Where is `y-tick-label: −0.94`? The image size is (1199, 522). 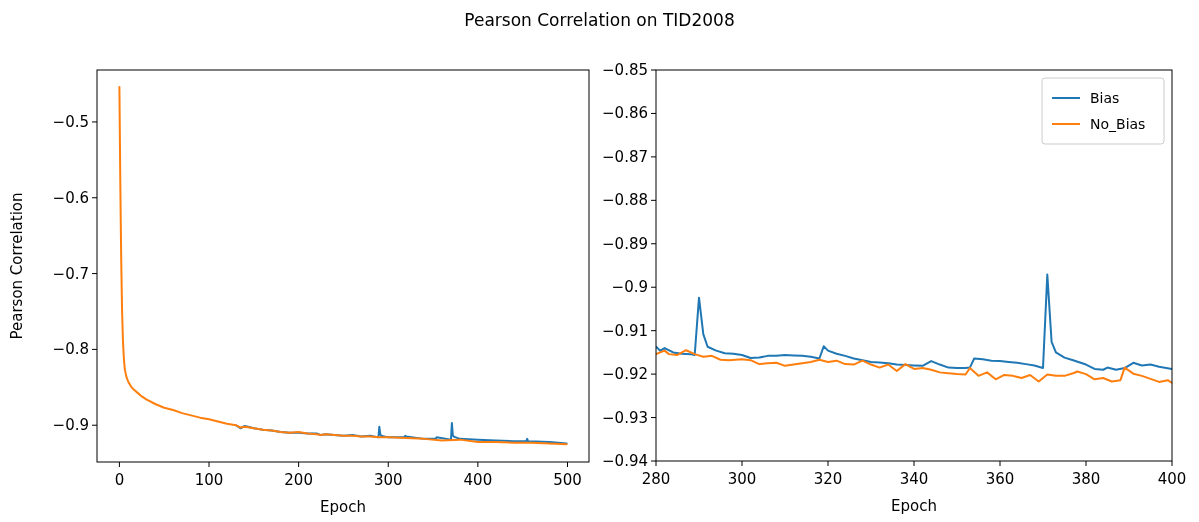 y-tick-label: −0.94 is located at coordinates (625, 461).